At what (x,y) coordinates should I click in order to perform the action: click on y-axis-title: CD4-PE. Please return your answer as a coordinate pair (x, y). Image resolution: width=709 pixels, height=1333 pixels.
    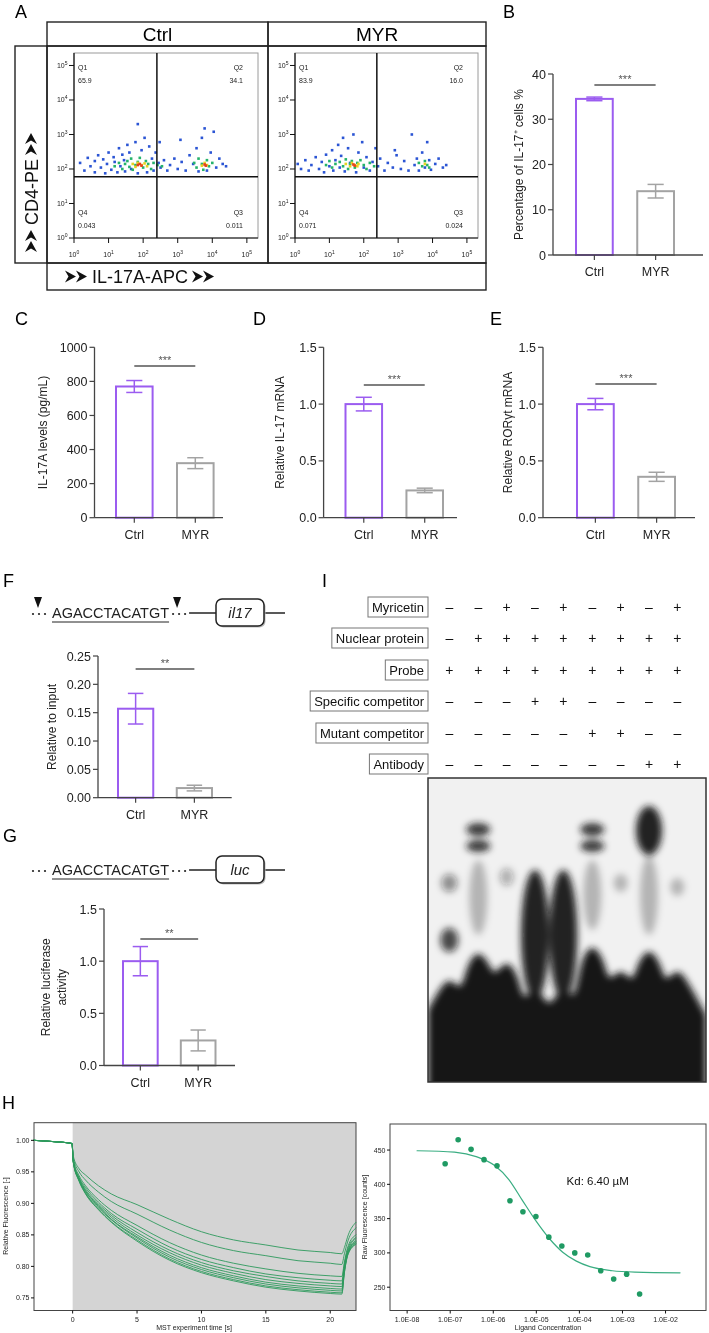
    Looking at the image, I should click on (31, 192).